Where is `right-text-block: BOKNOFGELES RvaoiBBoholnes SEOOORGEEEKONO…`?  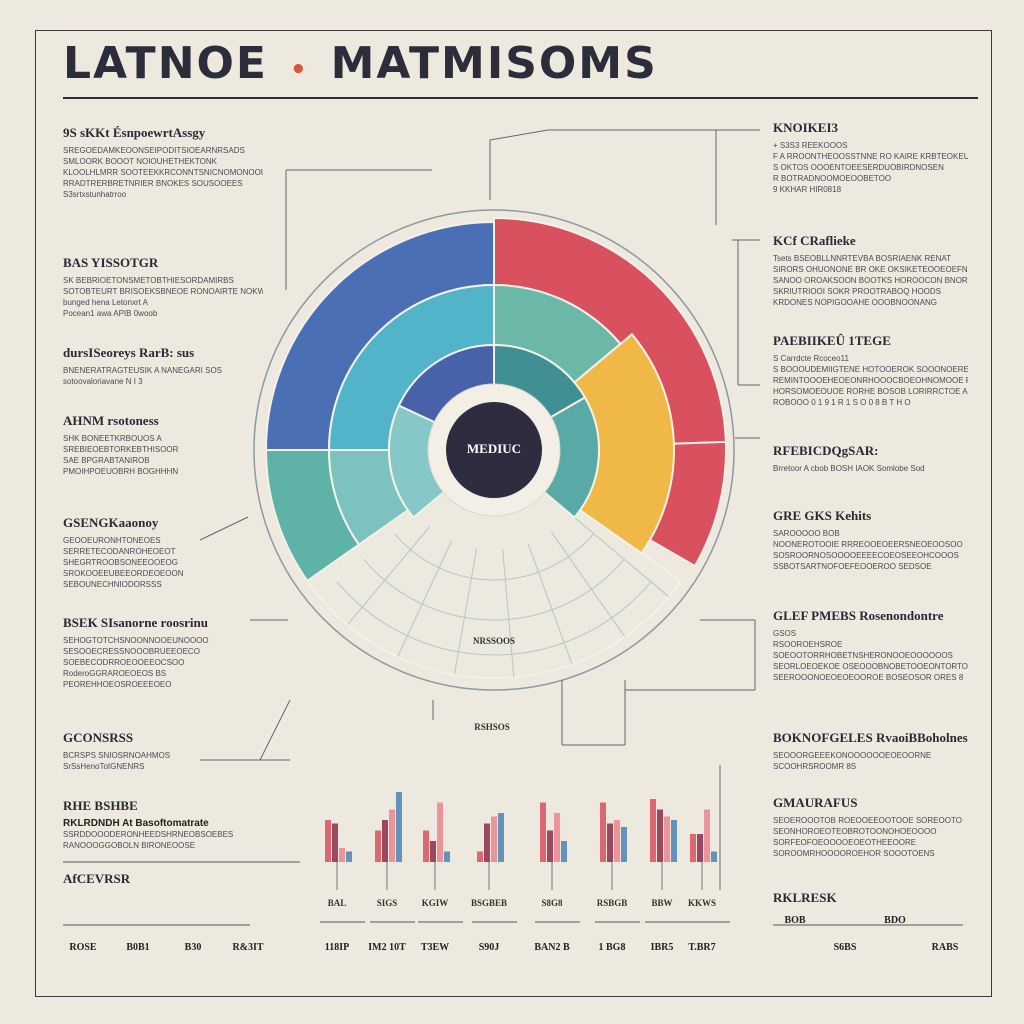
right-text-block: BOKNOFGELES RvaoiBBoholnes SEOOORGEEEKONO… is located at coordinates (870, 751).